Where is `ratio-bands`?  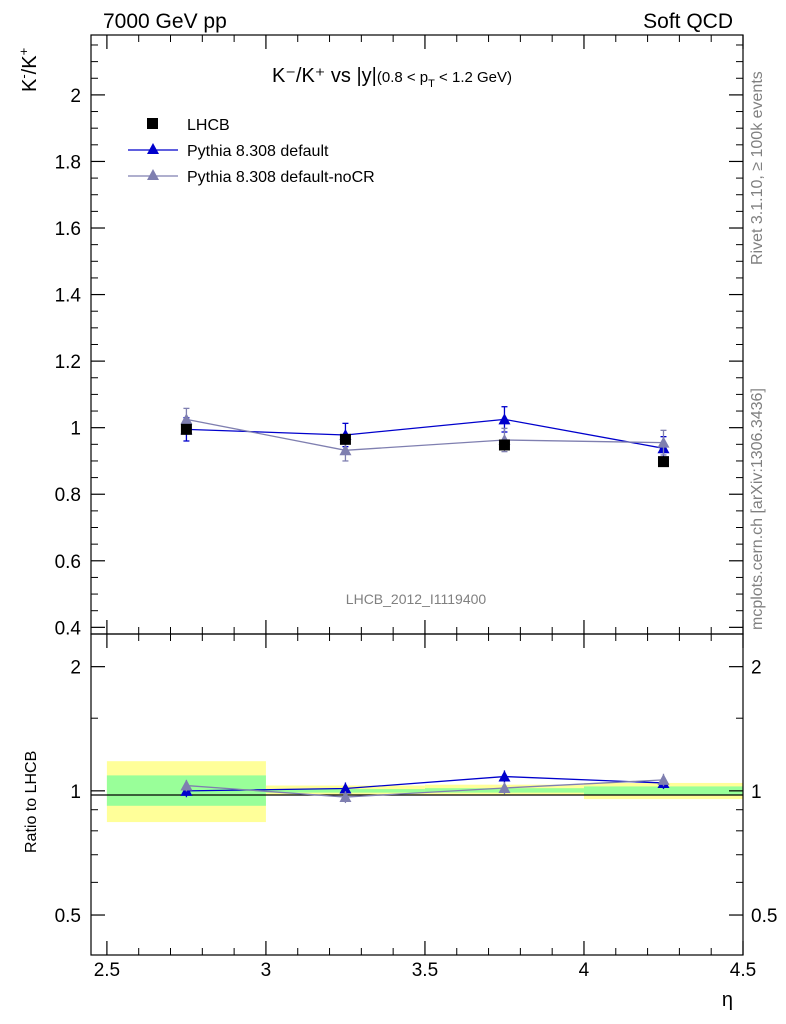
ratio-bands is located at coordinates (424, 792).